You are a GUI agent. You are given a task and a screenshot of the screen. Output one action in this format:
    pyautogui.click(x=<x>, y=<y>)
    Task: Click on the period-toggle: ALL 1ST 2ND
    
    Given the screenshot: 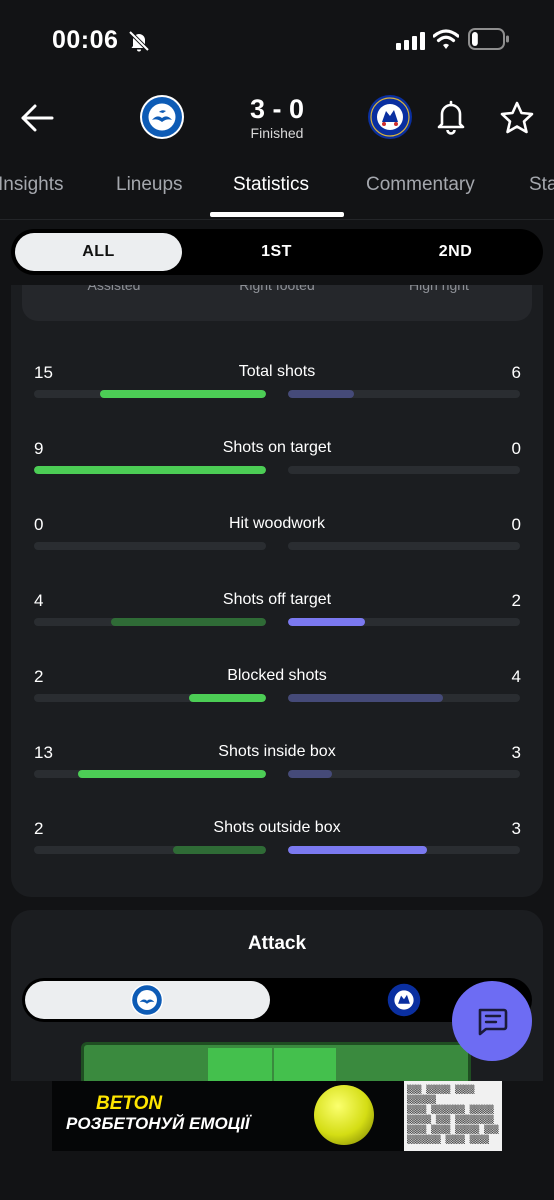 What is the action you would take?
    pyautogui.click(x=277, y=252)
    